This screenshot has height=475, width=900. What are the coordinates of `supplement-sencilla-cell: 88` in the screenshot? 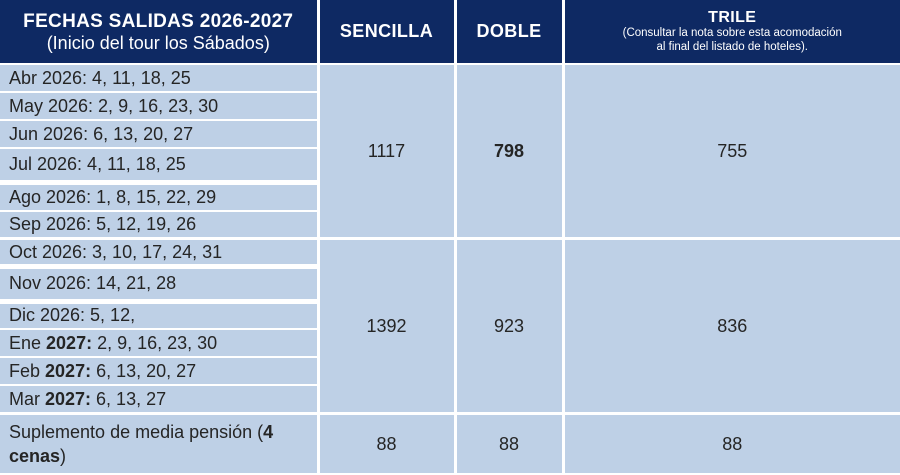 It's located at (385, 444).